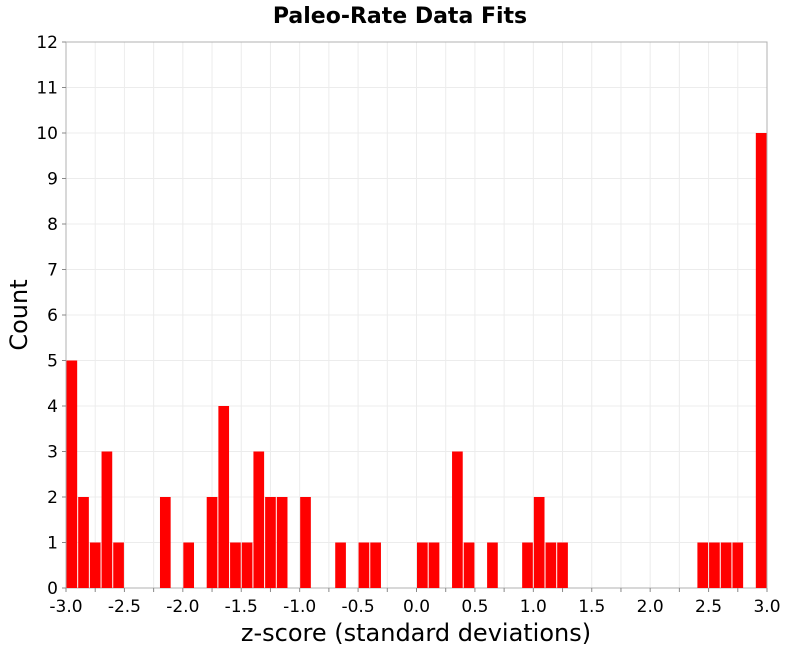 This screenshot has height=650, width=800. I want to click on x-tick-label: -2.0, so click(182, 607).